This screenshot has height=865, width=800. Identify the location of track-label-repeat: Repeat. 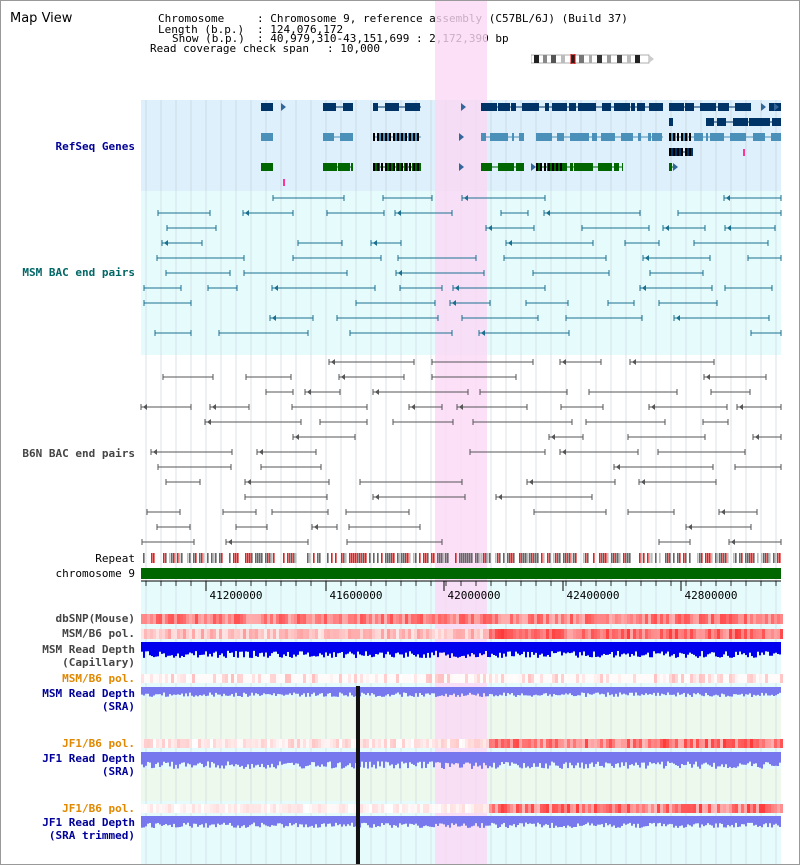
(115, 558).